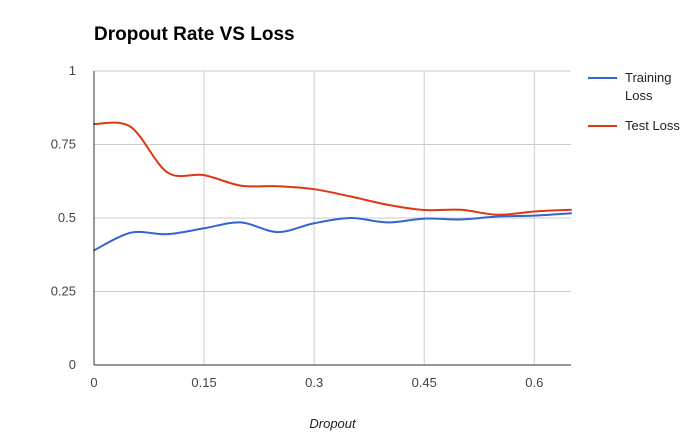 The width and height of the screenshot is (700, 442). Describe the element at coordinates (534, 382) in the screenshot. I see `x-tick-label: 0.6` at that location.